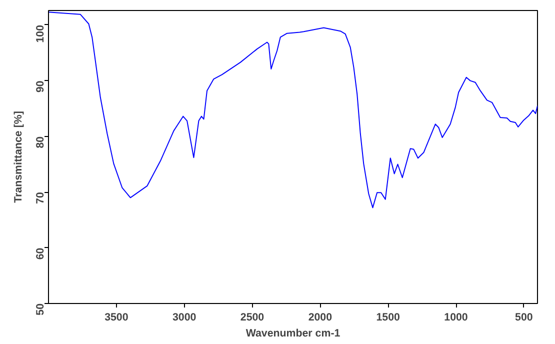 The image size is (555, 344). Describe the element at coordinates (18, 157) in the screenshot. I see `y-axis-title: Transmittance [%]` at that location.